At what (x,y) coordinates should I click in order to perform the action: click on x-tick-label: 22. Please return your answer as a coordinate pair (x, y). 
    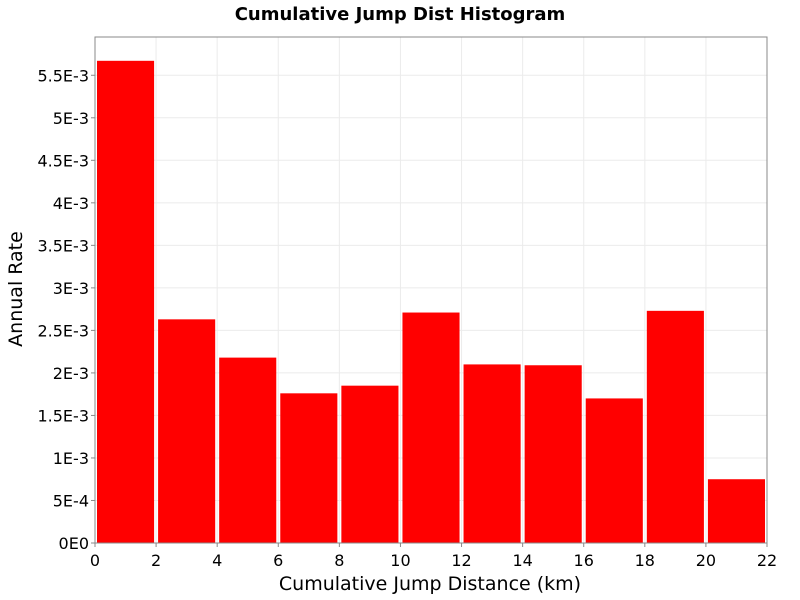
    Looking at the image, I should click on (767, 560).